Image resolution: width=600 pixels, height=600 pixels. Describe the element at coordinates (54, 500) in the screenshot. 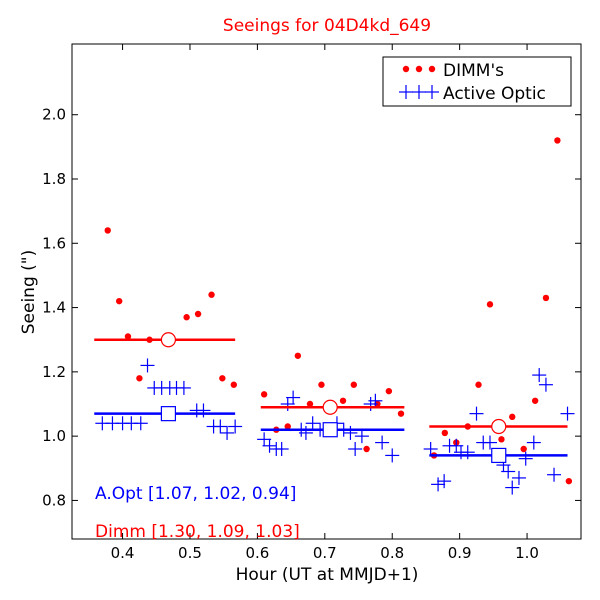

I see `y-tick-label: 0.8` at that location.